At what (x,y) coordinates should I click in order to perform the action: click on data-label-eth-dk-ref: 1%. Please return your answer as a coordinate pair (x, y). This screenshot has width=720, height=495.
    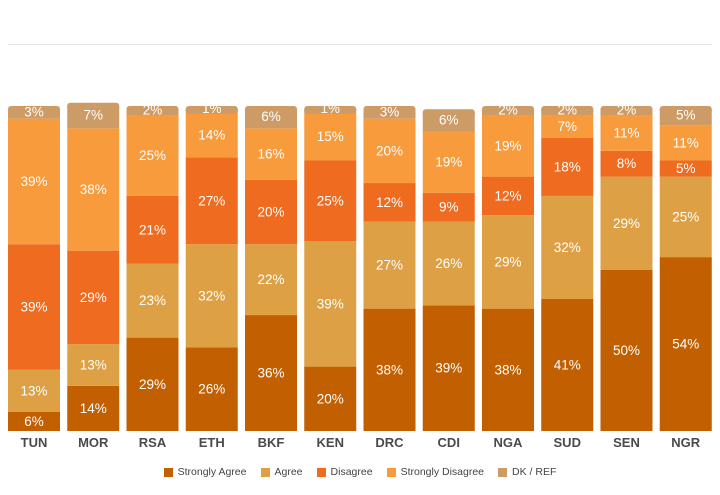
    Looking at the image, I should click on (212, 108).